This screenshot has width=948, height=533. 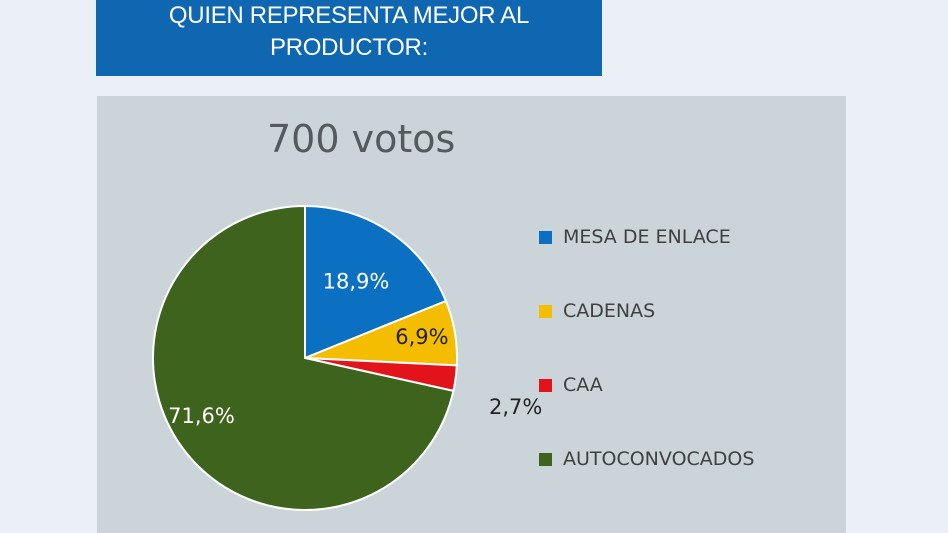 What do you see at coordinates (201, 416) in the screenshot?
I see `pie-data-label: 71,6%` at bounding box center [201, 416].